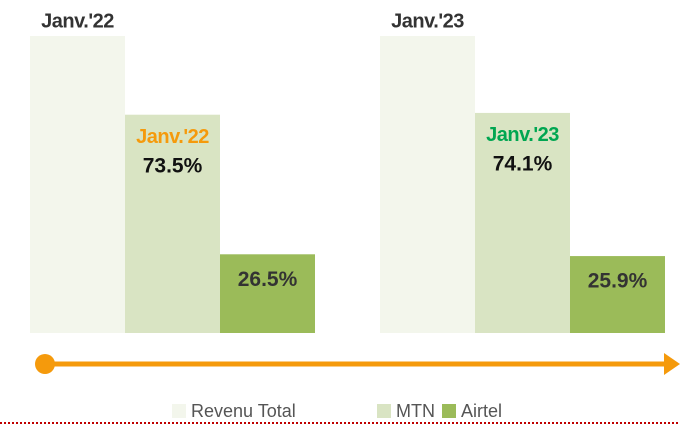  I want to click on value-label: 74.1%, so click(523, 163).